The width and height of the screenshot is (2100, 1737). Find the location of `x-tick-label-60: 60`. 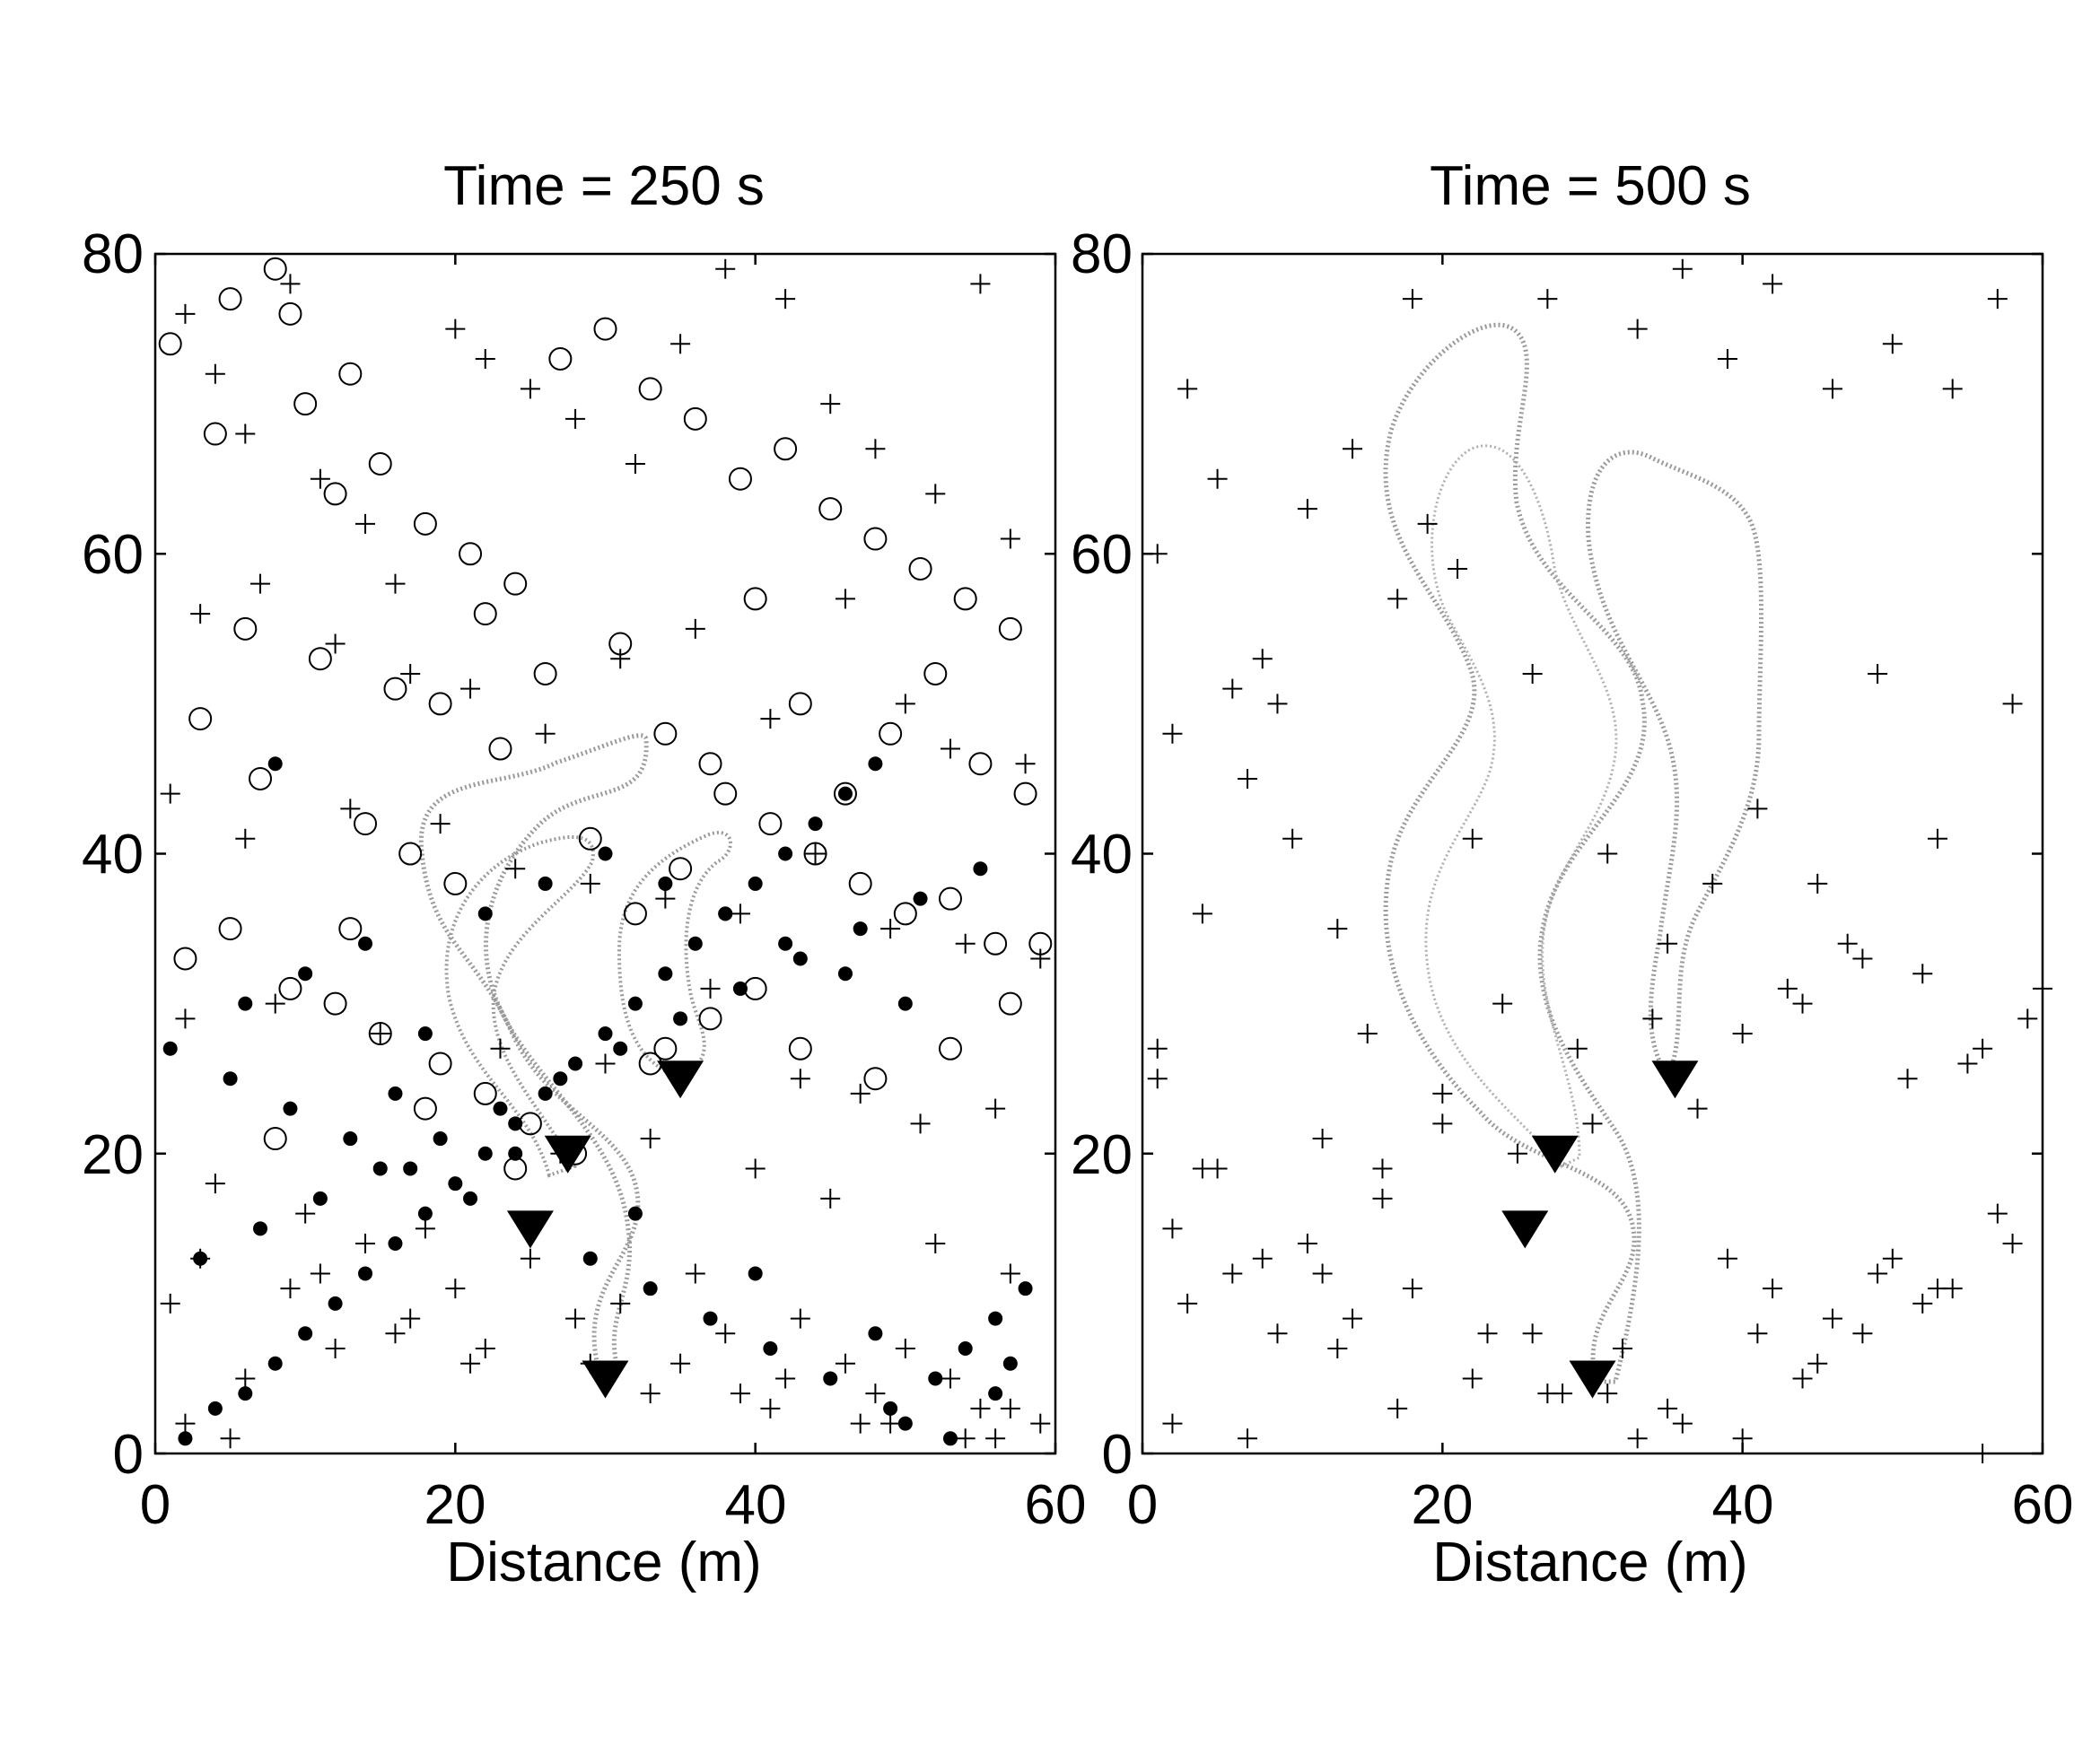

x-tick-label-60: 60 is located at coordinates (1056, 1505).